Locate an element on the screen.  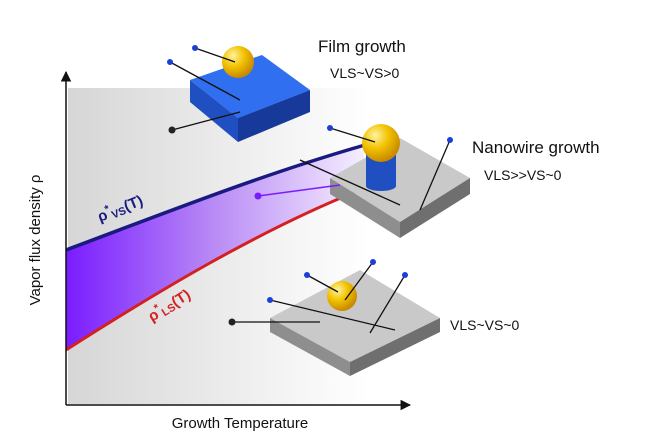
x-label: Growth Temperature is located at coordinates (240, 423).